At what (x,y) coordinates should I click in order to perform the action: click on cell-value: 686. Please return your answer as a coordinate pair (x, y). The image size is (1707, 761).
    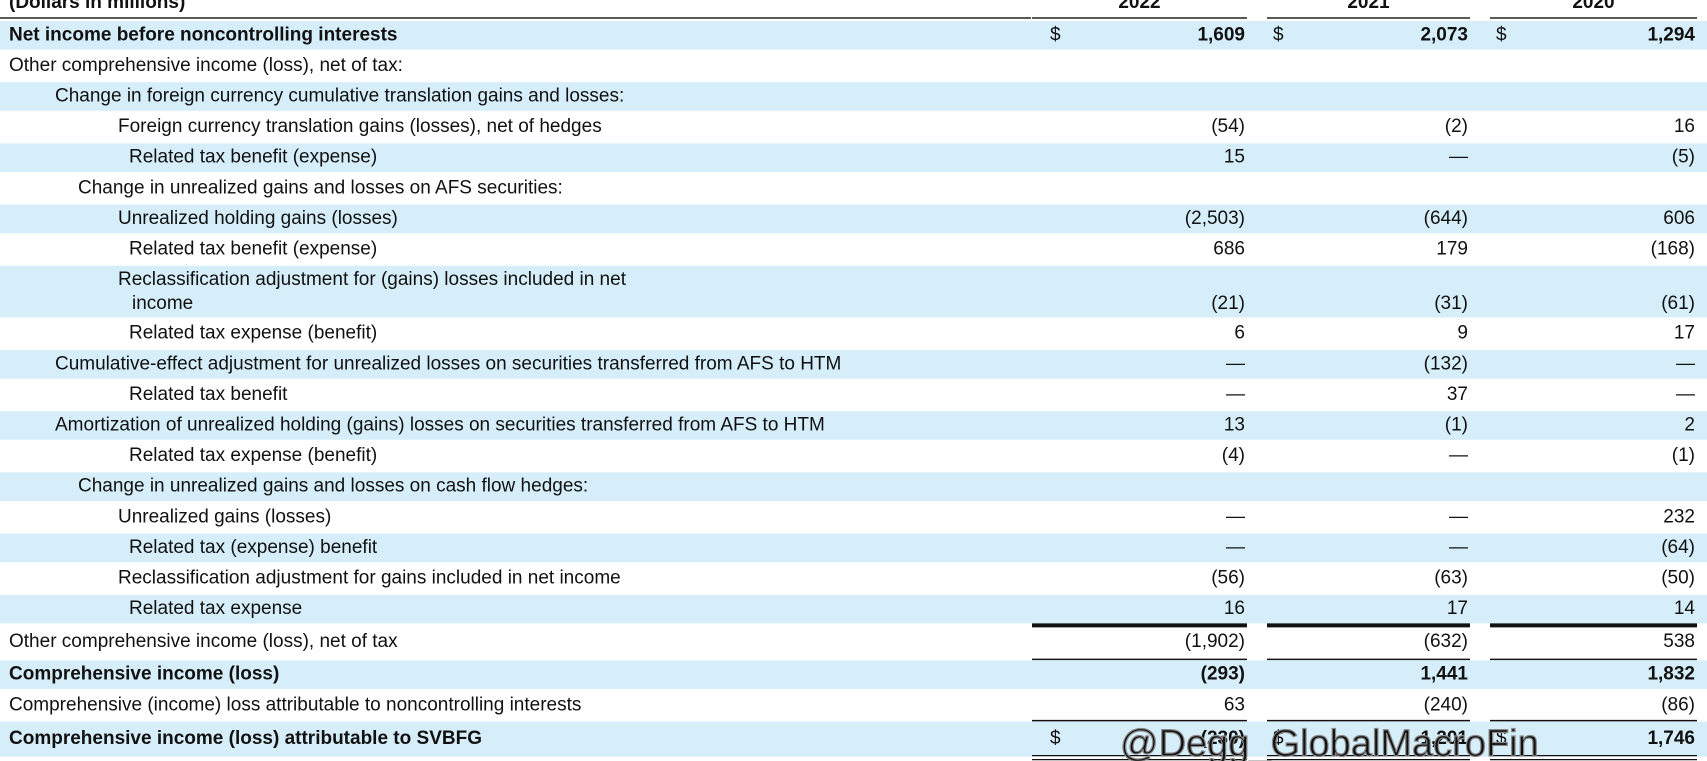
    Looking at the image, I should click on (1229, 249).